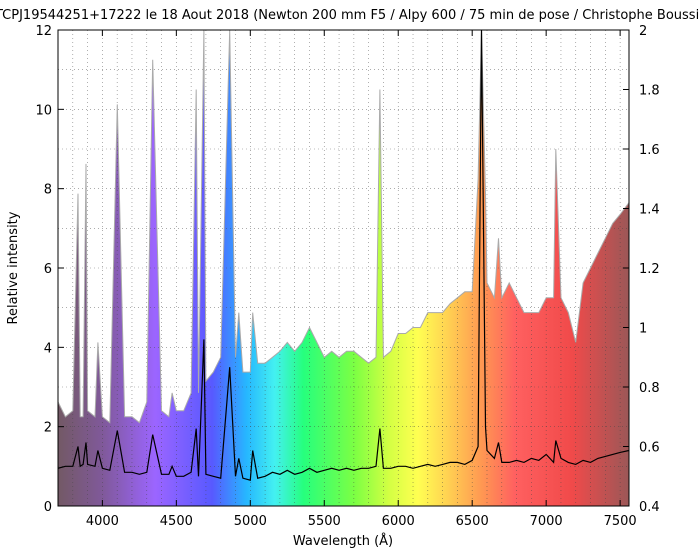 The image size is (700, 550). What do you see at coordinates (48, 190) in the screenshot?
I see `y-tick-label: 8` at bounding box center [48, 190].